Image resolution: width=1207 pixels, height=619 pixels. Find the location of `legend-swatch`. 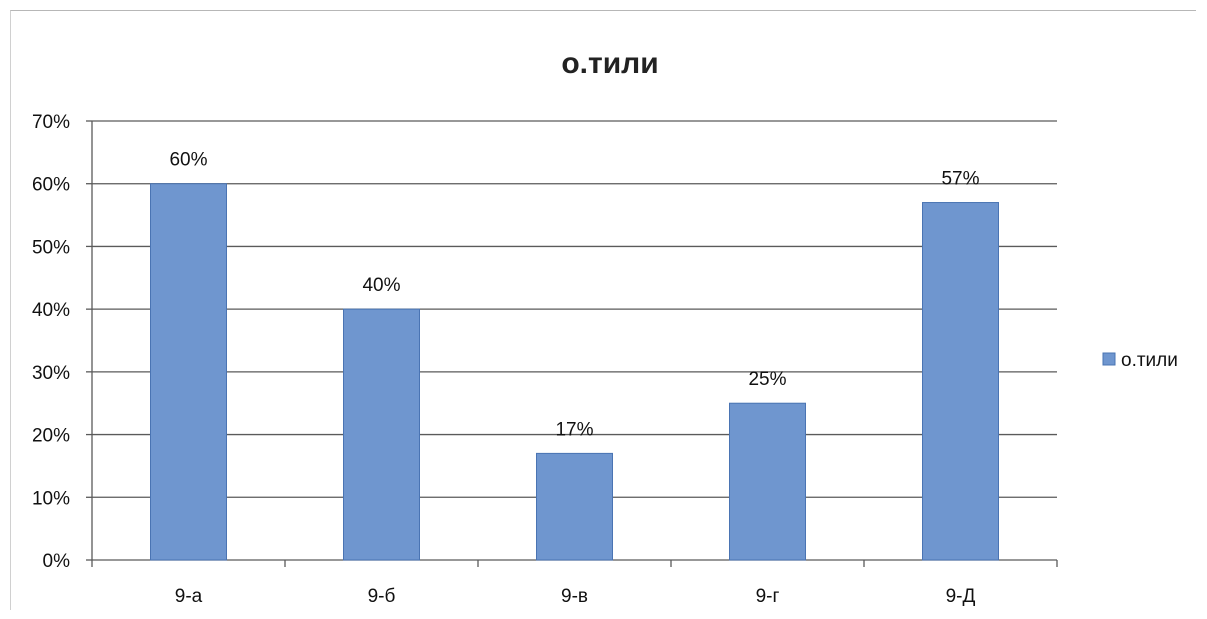

legend-swatch is located at coordinates (1109, 359).